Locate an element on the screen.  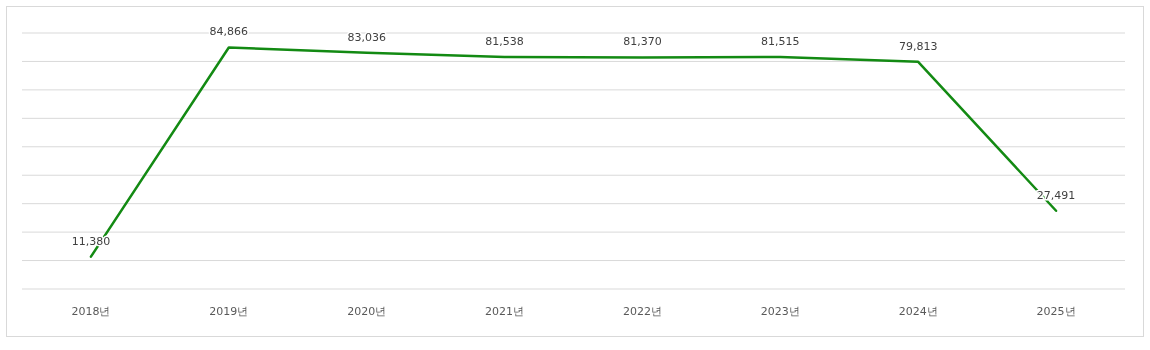
x-tick-label: 2025년 is located at coordinates (1056, 311).